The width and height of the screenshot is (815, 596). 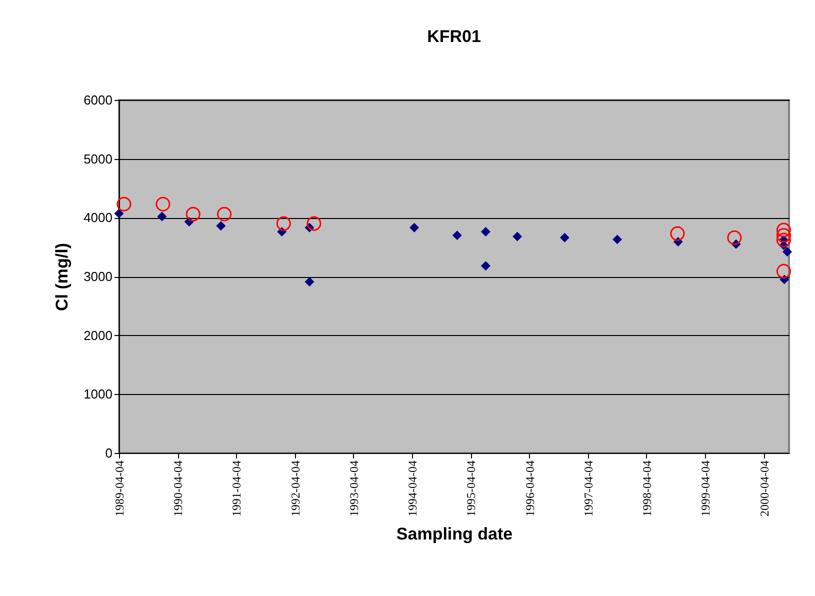 I want to click on x-tick-label: 1993-04-04, so click(x=353, y=488).